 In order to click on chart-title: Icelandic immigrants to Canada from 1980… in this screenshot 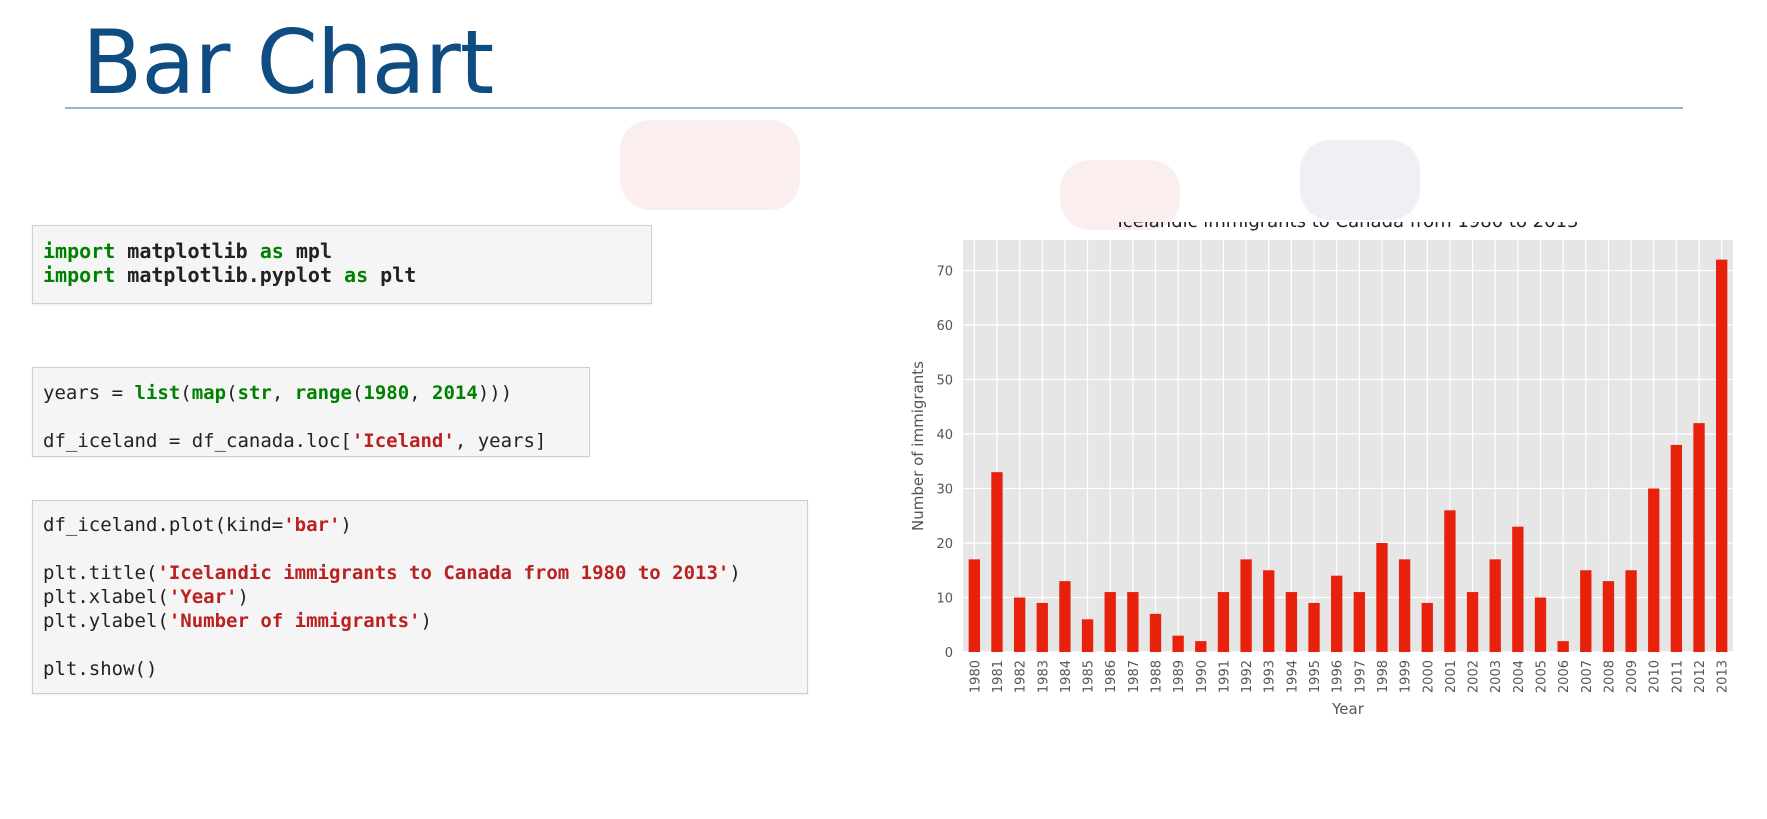, I will do `click(1347, 227)`.